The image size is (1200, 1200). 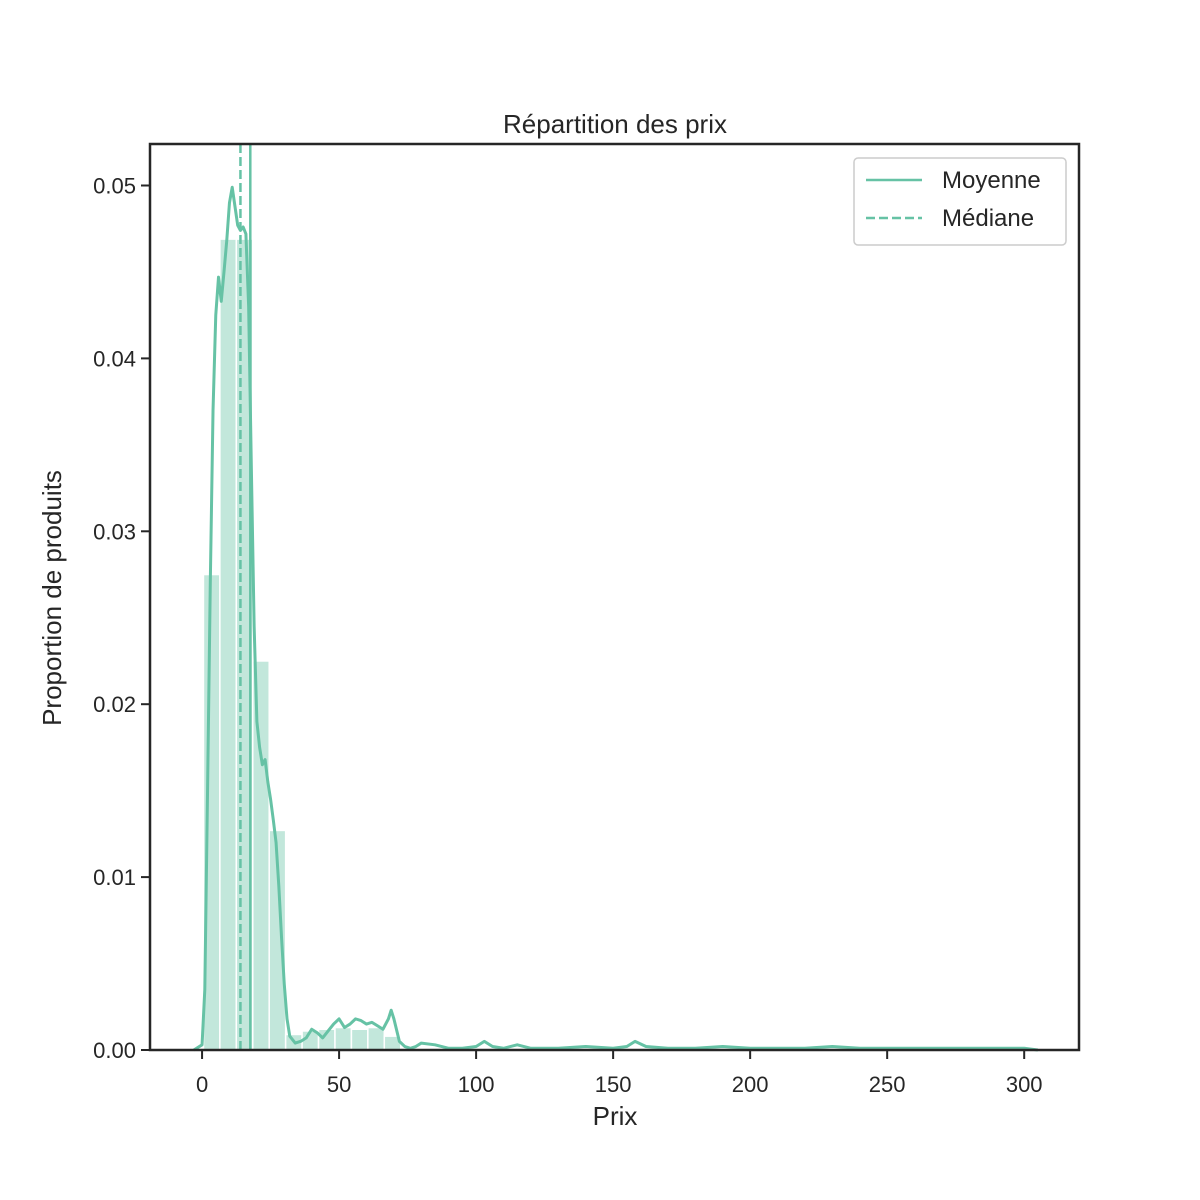 What do you see at coordinates (615, 124) in the screenshot?
I see `chart-title: Répartition des prix` at bounding box center [615, 124].